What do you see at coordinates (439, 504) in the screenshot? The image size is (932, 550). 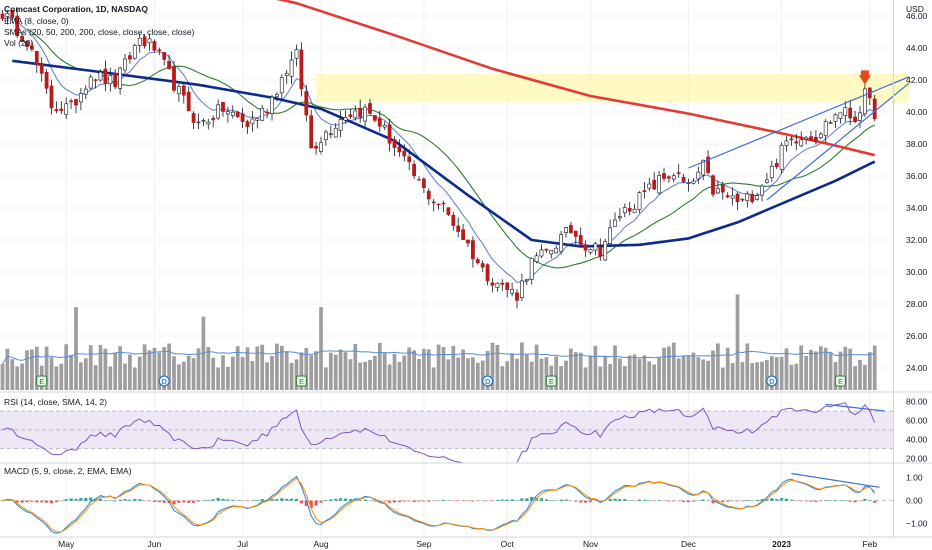 I see `macd-line` at bounding box center [439, 504].